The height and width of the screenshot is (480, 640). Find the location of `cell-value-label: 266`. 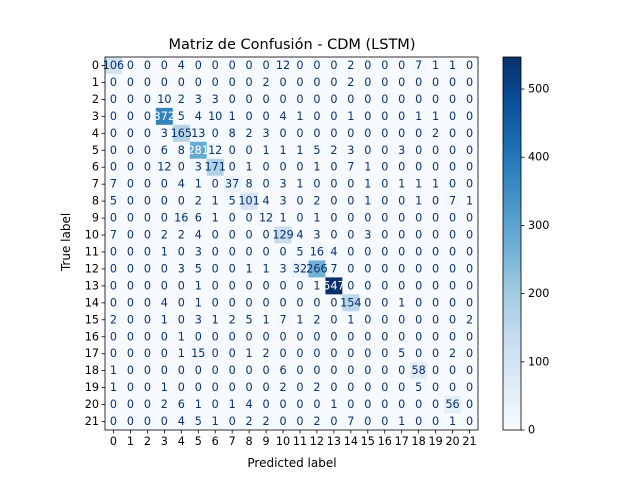

cell-value-label: 266 is located at coordinates (316, 268).